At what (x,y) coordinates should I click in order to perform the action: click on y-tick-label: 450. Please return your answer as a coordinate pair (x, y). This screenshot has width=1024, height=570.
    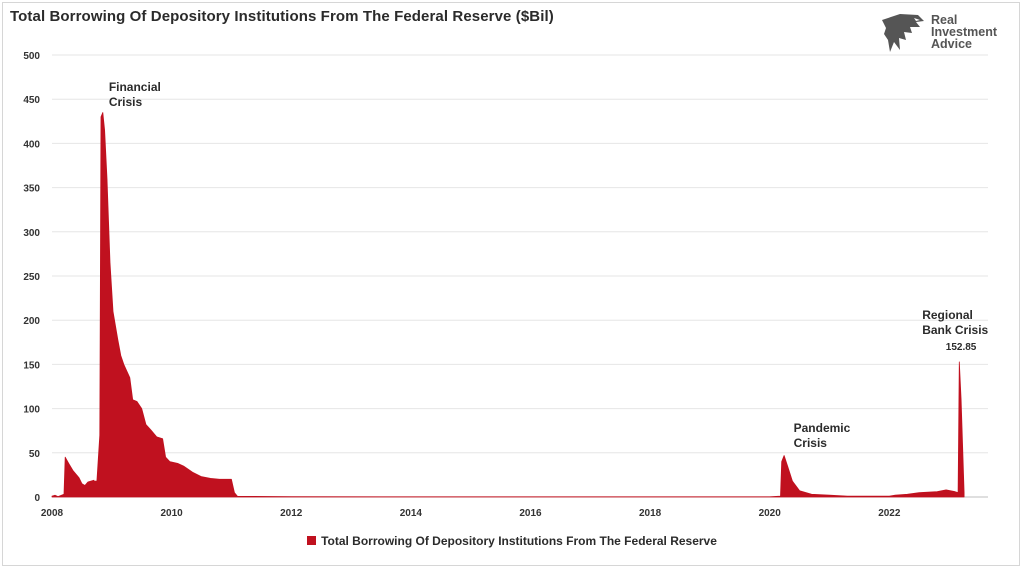
    Looking at the image, I should click on (31, 100).